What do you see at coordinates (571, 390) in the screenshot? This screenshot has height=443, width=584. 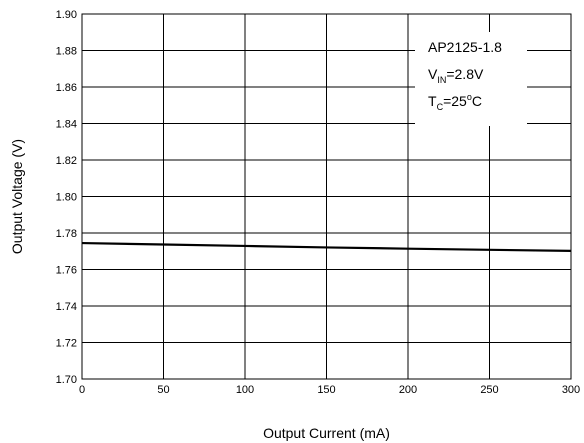 I see `x-tick-label: 300` at bounding box center [571, 390].